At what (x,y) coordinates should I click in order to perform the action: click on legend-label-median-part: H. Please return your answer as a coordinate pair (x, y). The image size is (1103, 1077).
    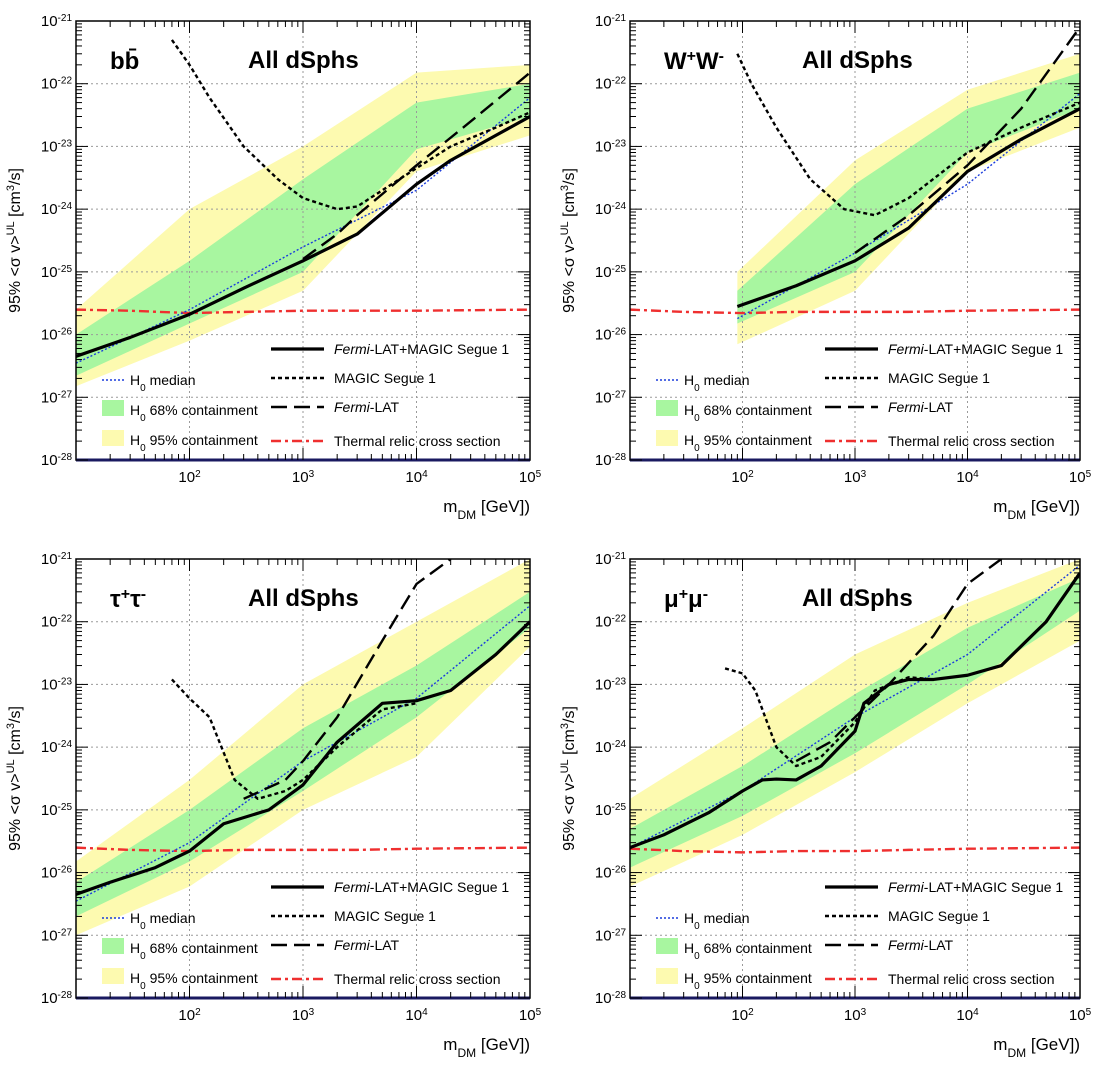
    Looking at the image, I should click on (689, 918).